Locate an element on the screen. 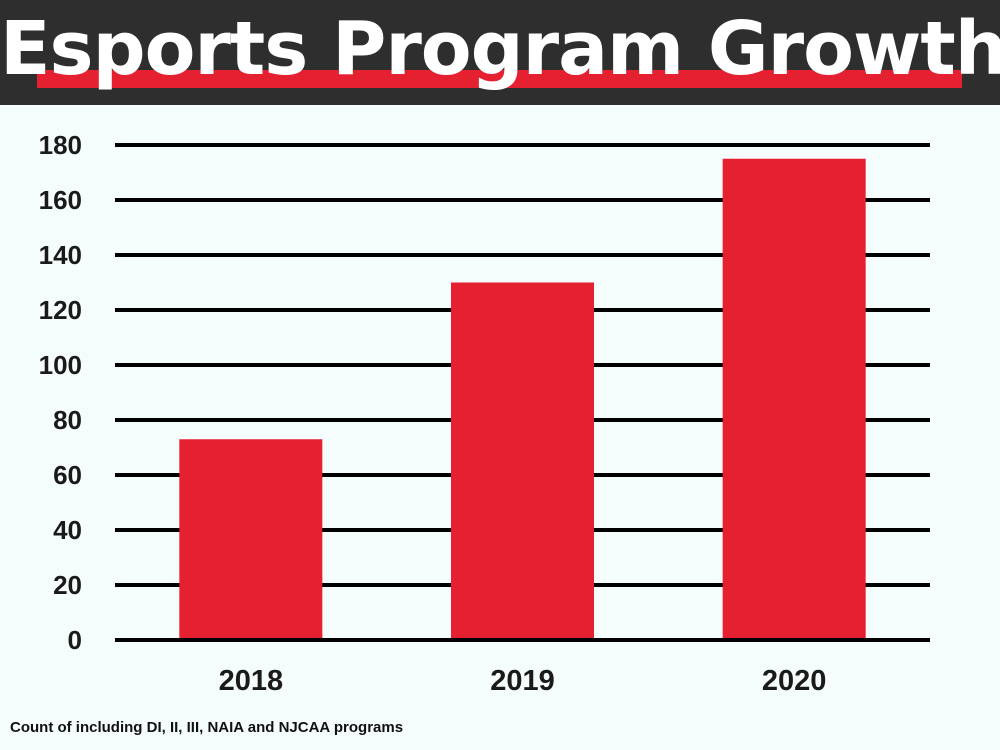  chart-title: Esports Program Growth is located at coordinates (500, 49).